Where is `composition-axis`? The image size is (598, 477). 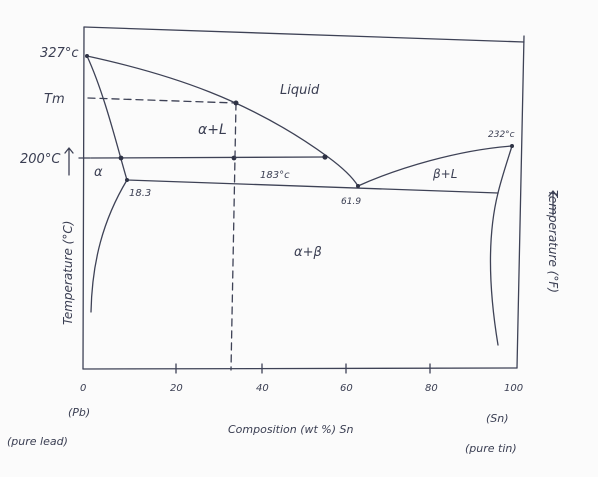
composition-axis is located at coordinates (300, 368).